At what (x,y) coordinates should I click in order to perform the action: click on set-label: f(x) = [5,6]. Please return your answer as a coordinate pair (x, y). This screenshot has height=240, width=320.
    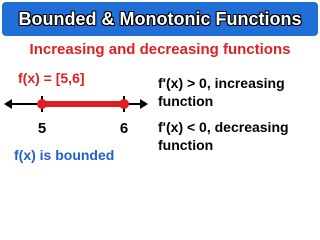
    Looking at the image, I should click on (51, 78).